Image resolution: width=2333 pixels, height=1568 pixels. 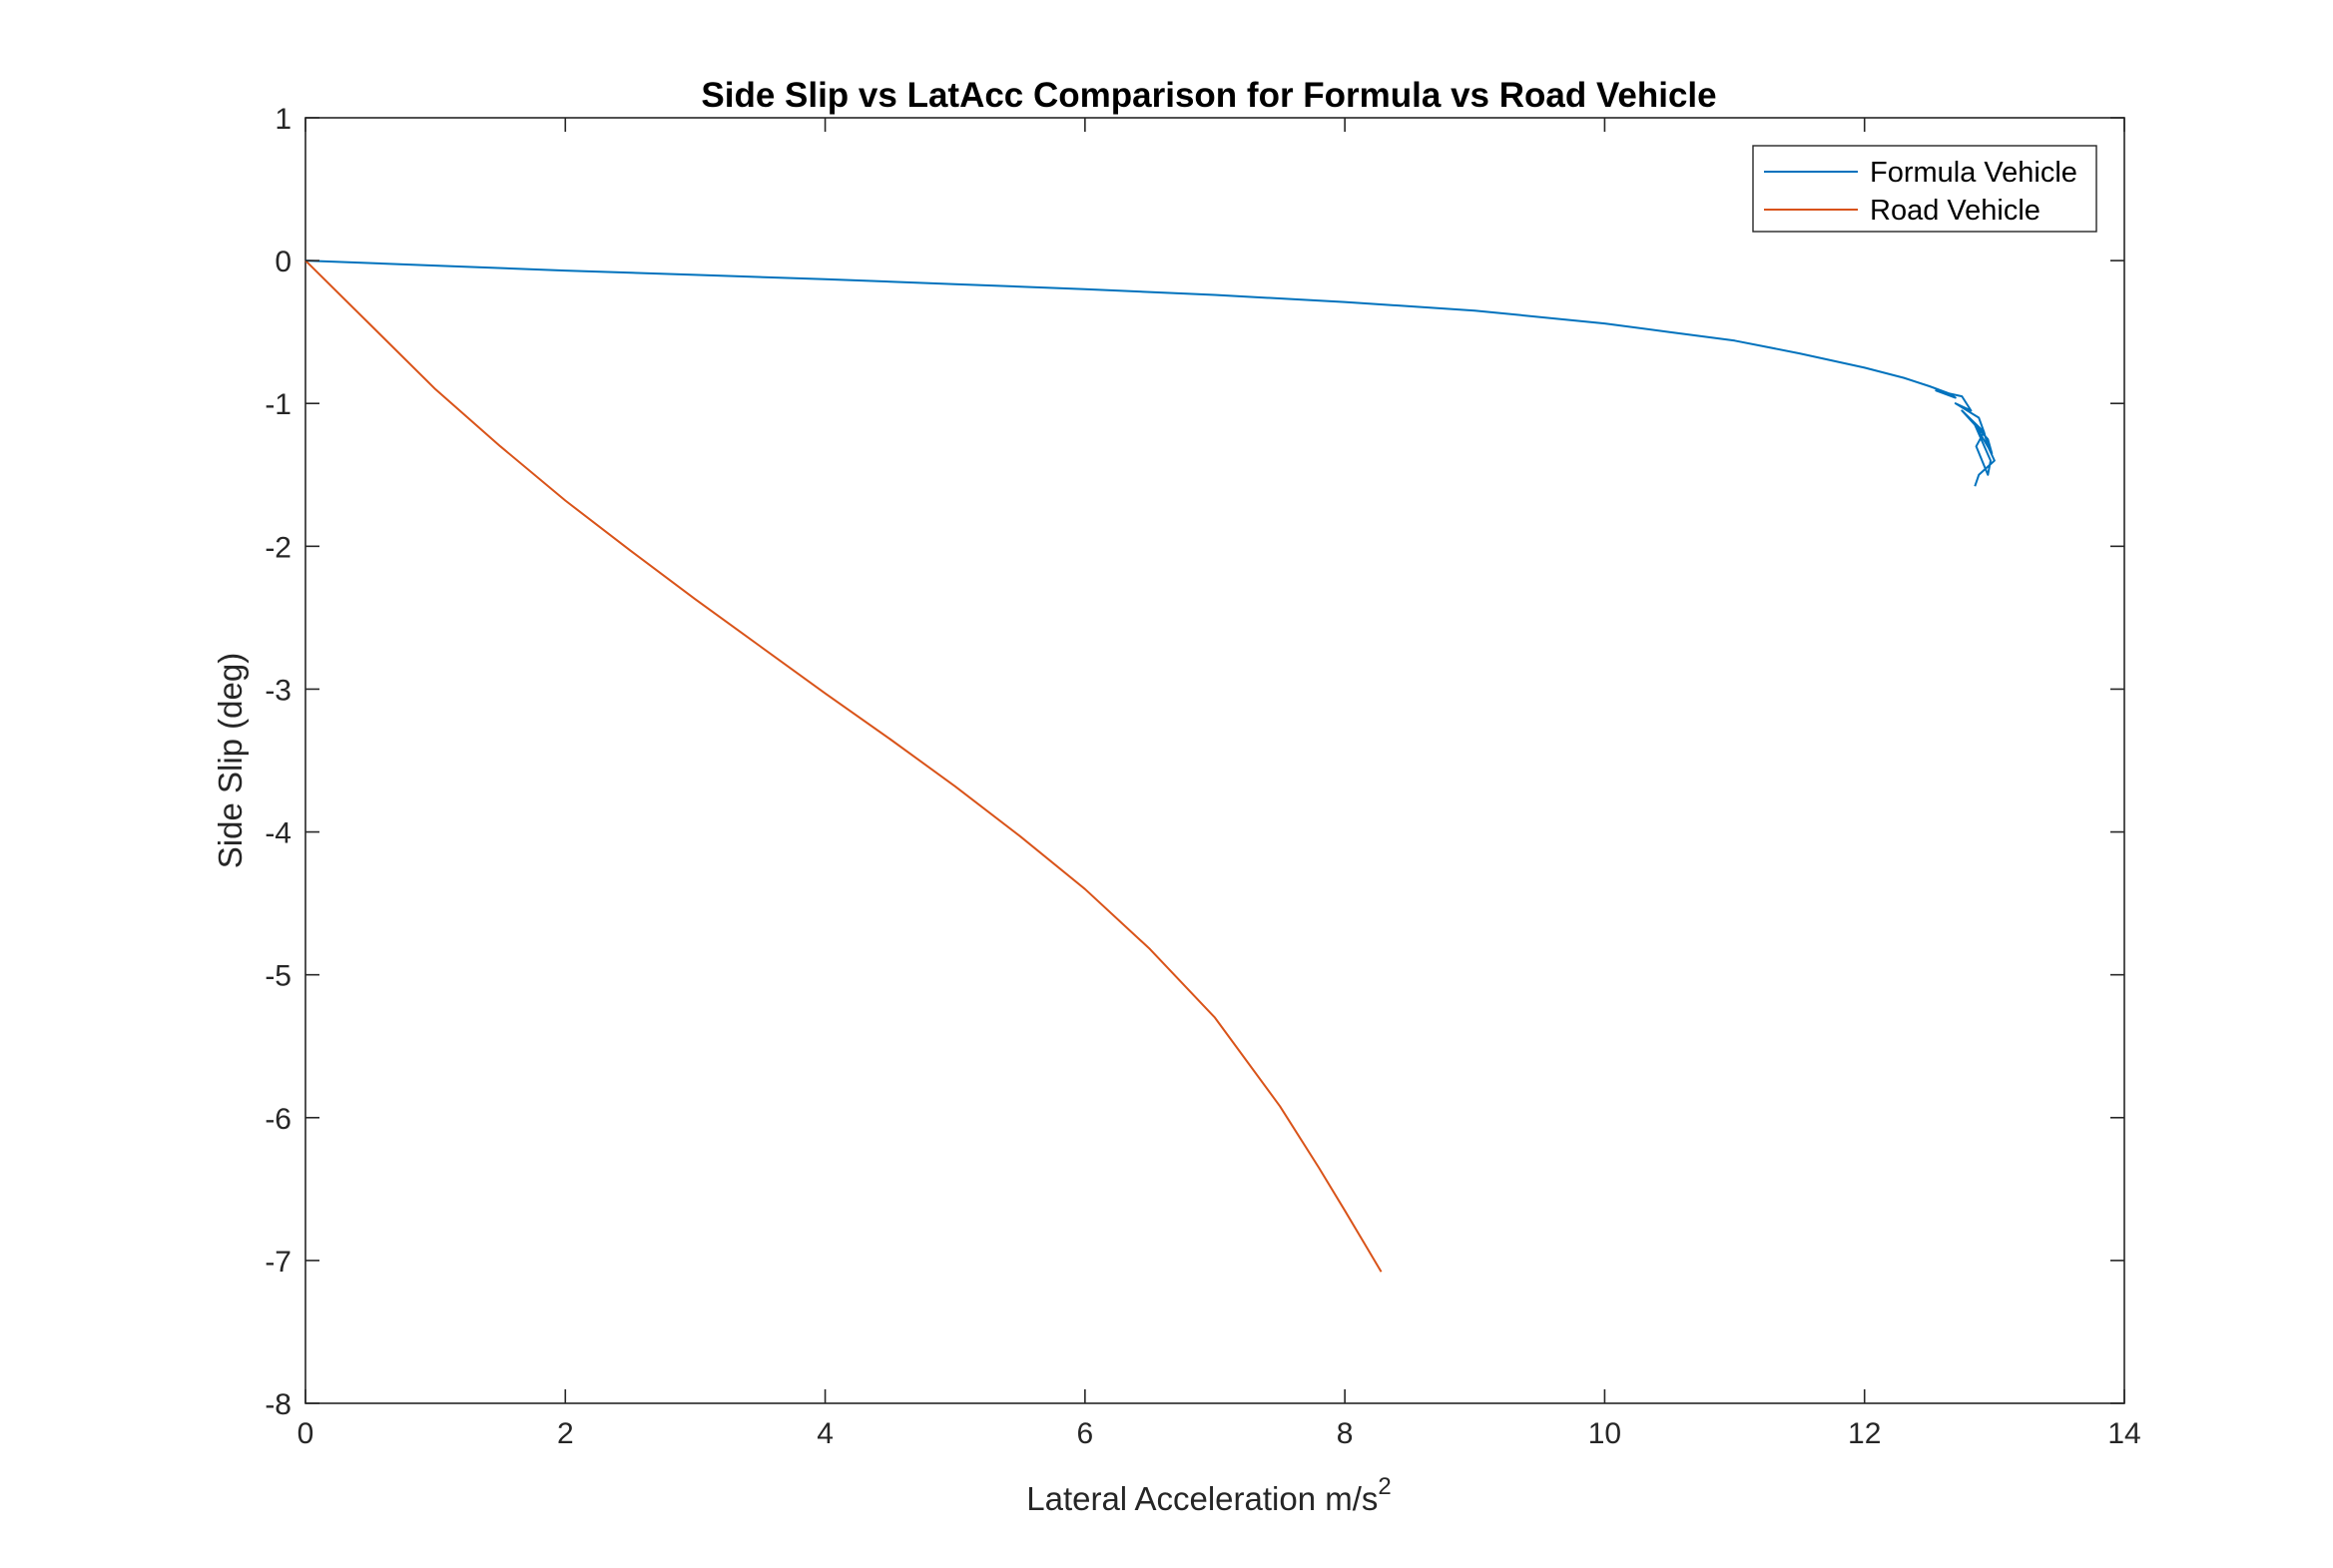 I want to click on y-tick-label: 0, so click(x=283, y=262).